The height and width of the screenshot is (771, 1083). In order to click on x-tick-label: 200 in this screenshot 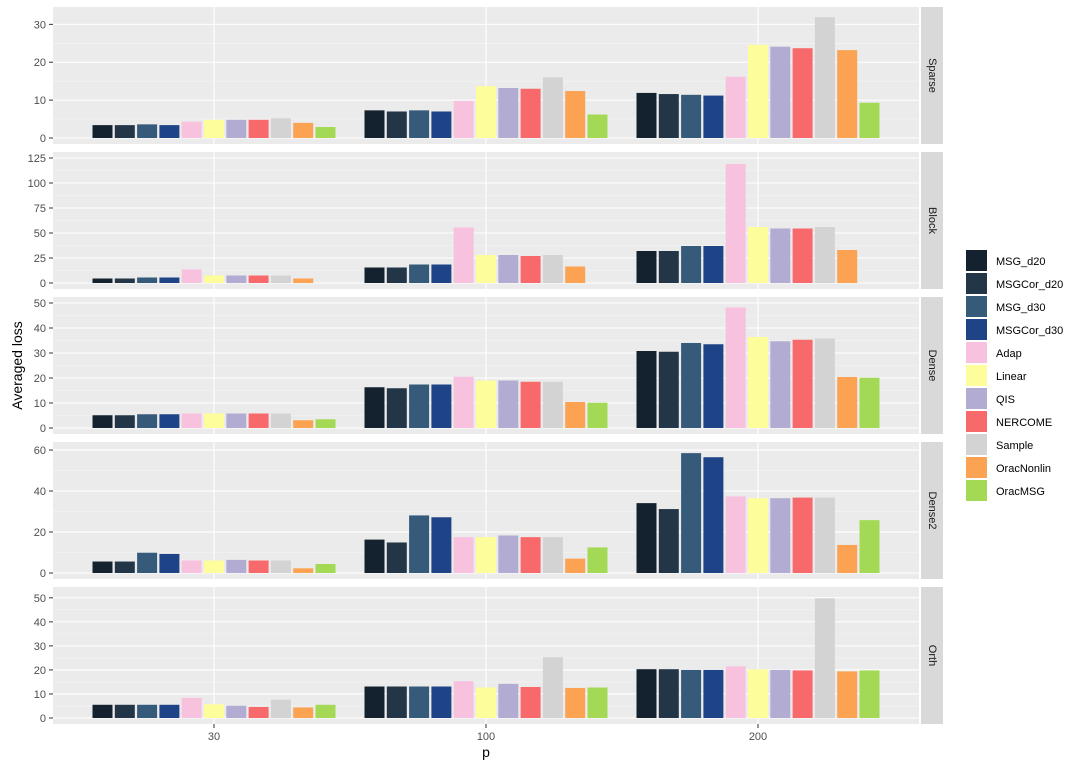, I will do `click(758, 737)`.